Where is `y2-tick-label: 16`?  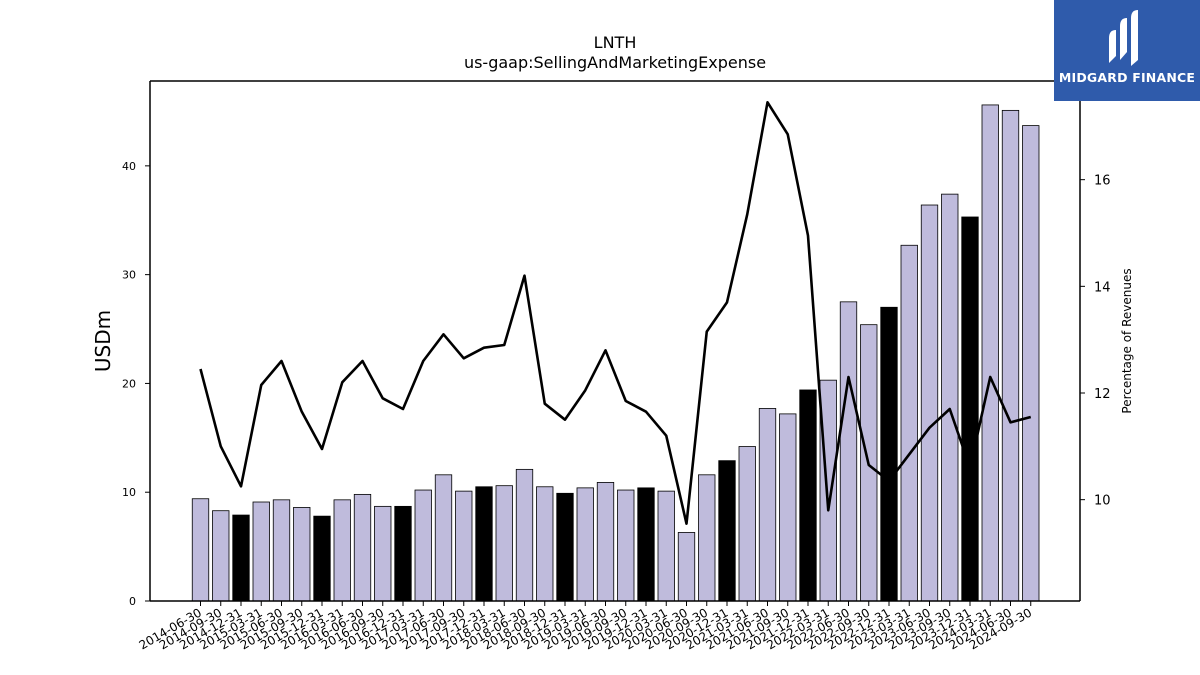 y2-tick-label: 16 is located at coordinates (1102, 181).